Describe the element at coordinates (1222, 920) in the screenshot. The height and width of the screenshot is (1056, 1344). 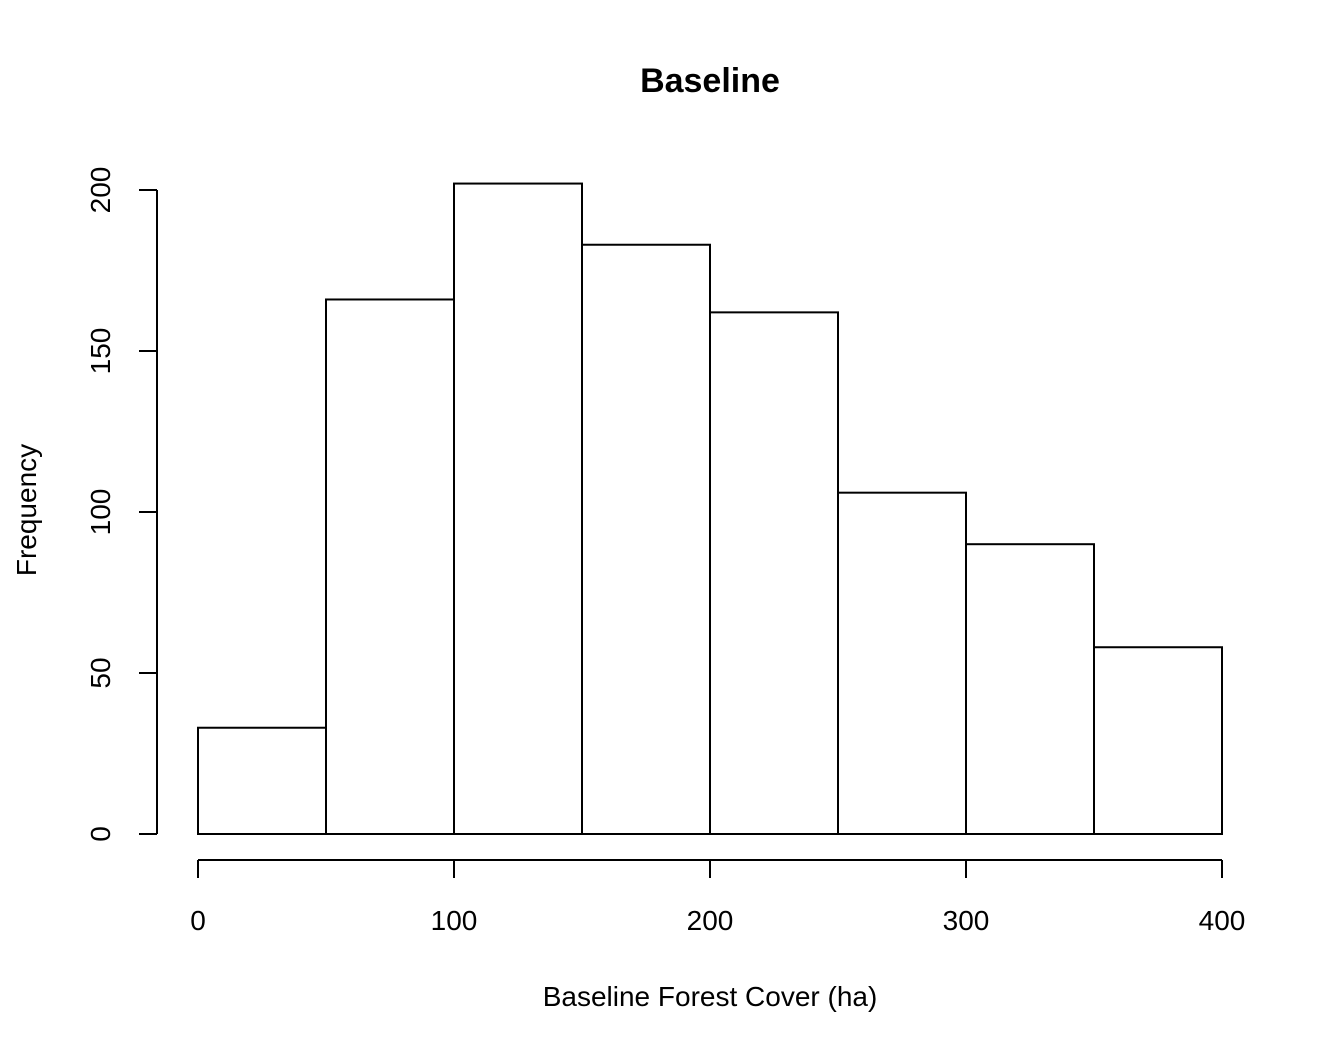
I see `x-tick-label-4: 400` at that location.